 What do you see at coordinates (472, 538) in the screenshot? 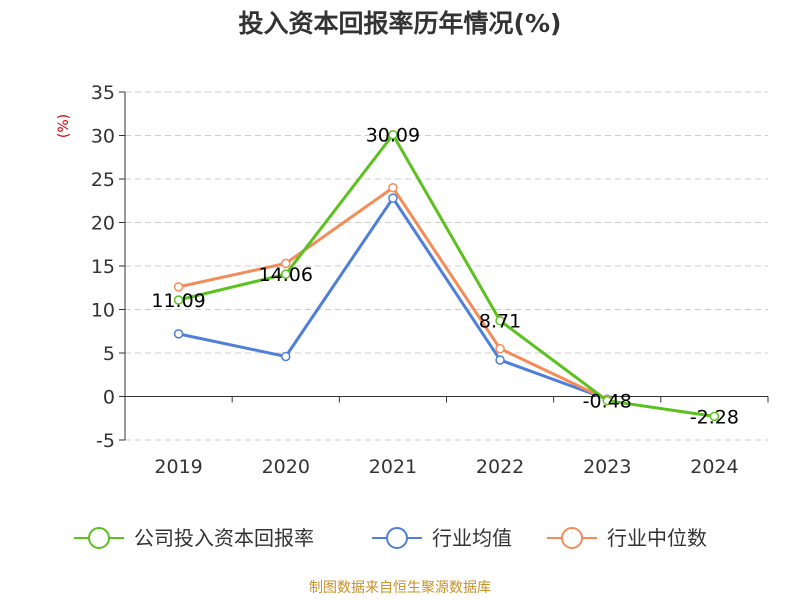
I see `legend-label: 行业均值` at bounding box center [472, 538].